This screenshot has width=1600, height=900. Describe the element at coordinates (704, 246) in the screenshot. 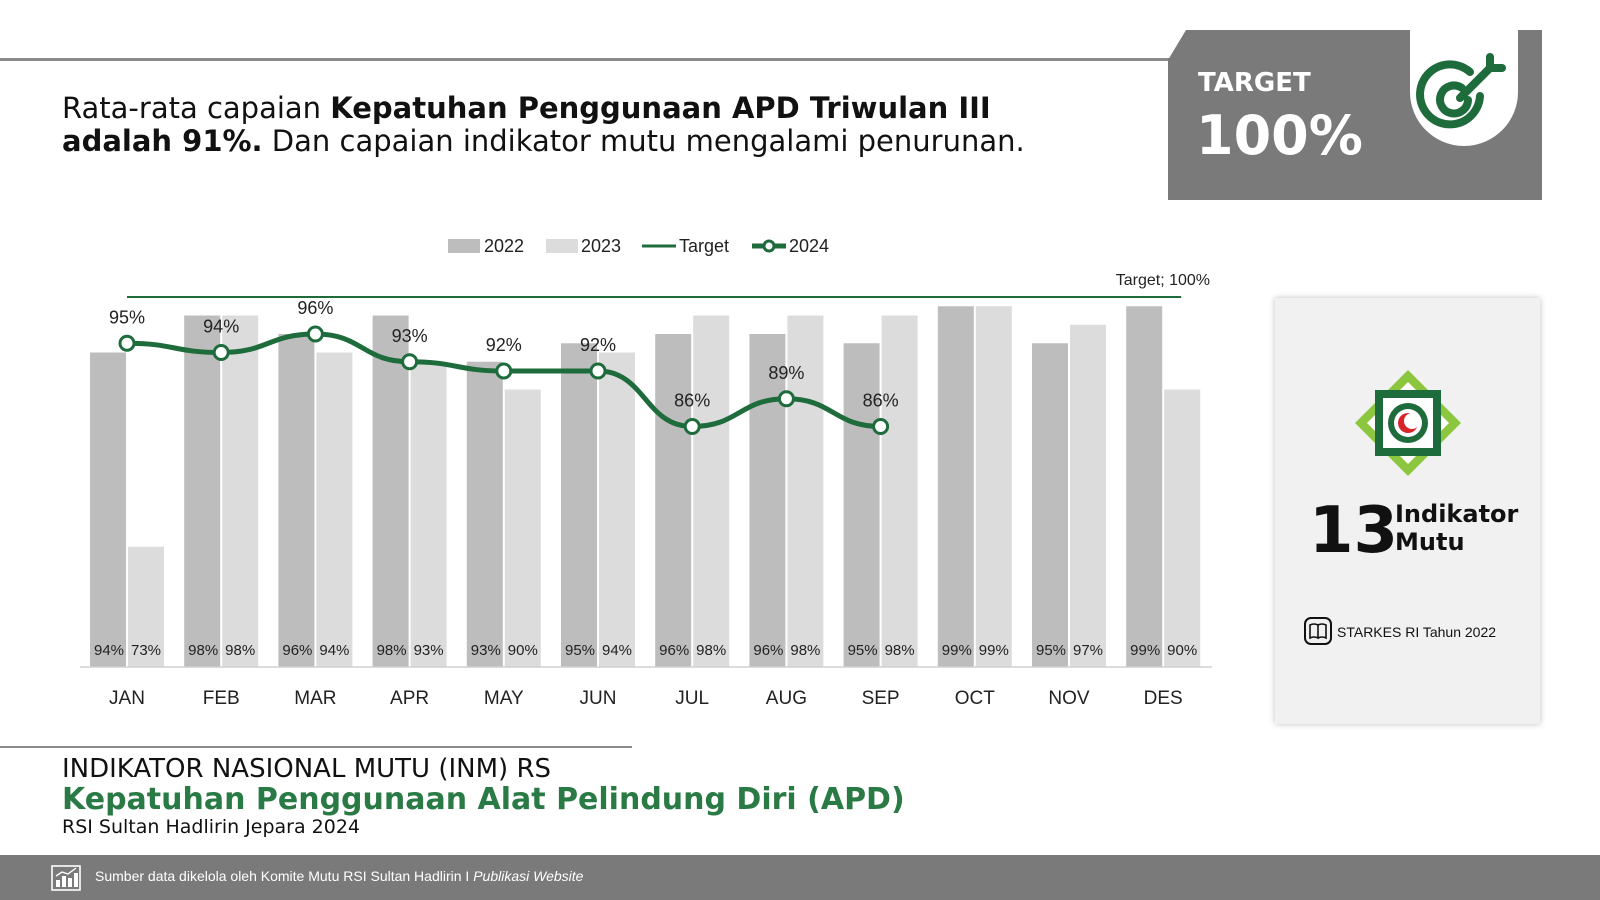

I see `legend-target-label: Target` at that location.